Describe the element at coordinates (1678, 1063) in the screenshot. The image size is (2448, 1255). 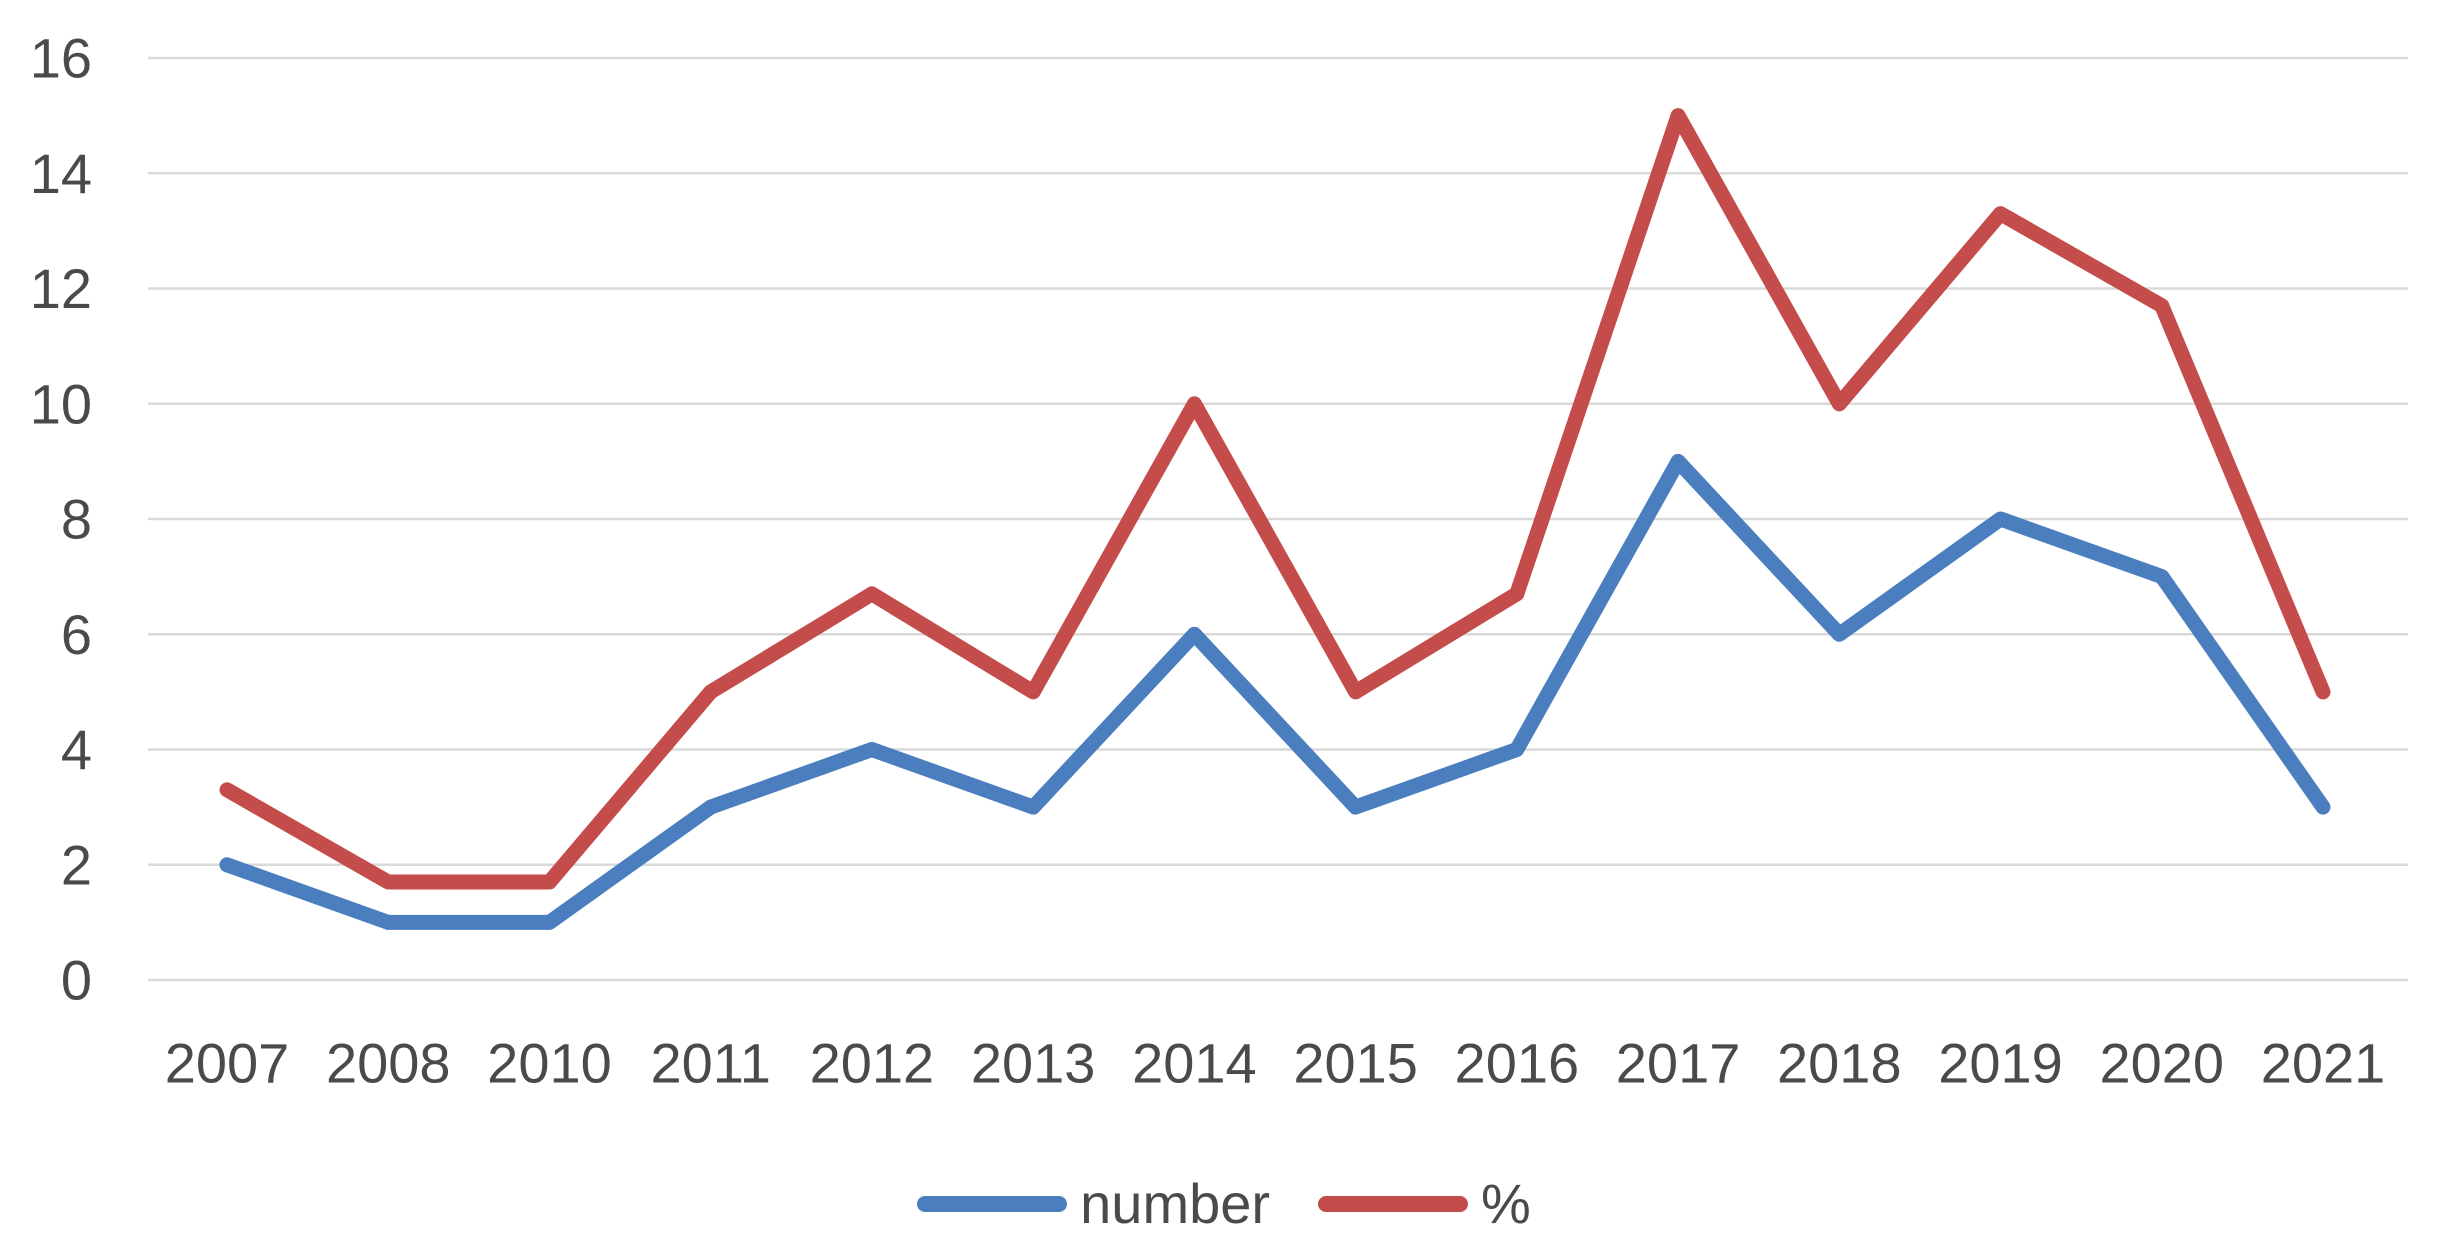
I see `x-axis-tick-label: 2017` at that location.